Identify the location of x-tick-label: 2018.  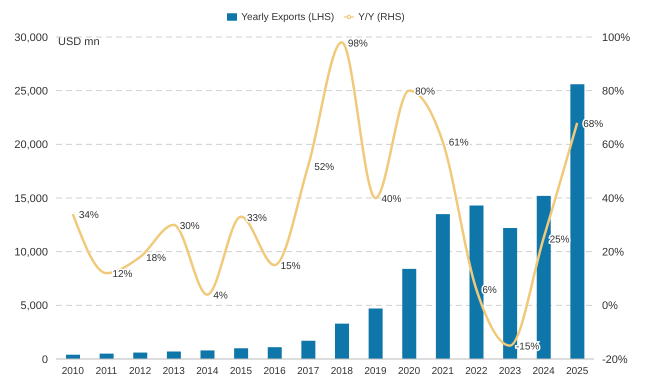
(342, 372).